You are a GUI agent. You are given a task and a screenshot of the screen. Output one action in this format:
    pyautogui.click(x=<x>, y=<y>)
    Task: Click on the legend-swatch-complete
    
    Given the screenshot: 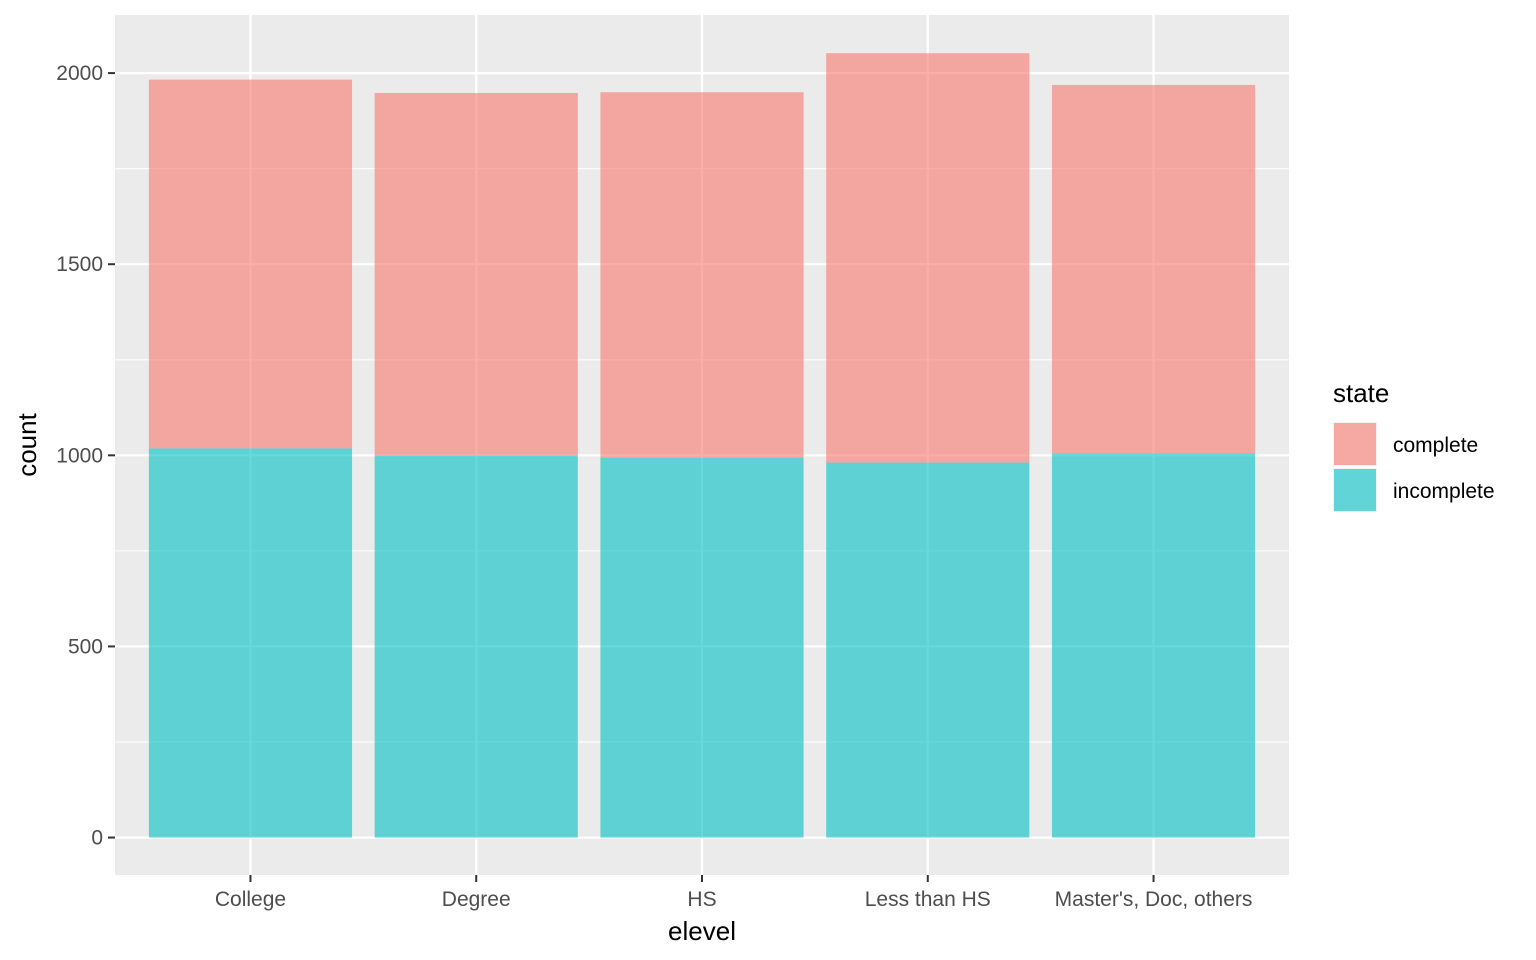 What is the action you would take?
    pyautogui.click(x=1355, y=444)
    